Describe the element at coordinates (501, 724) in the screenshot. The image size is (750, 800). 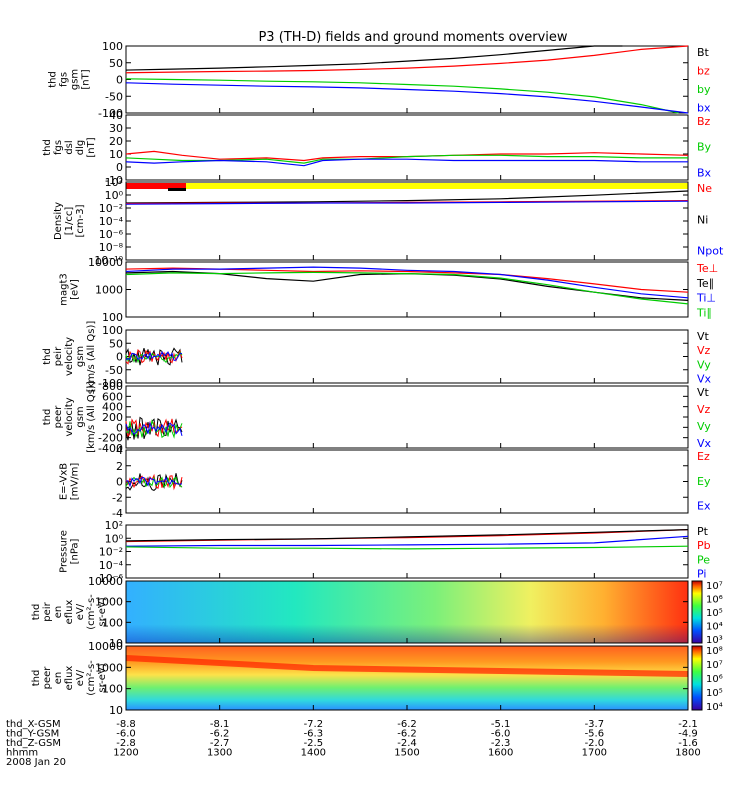
I see `x-row-value: -5.1` at that location.